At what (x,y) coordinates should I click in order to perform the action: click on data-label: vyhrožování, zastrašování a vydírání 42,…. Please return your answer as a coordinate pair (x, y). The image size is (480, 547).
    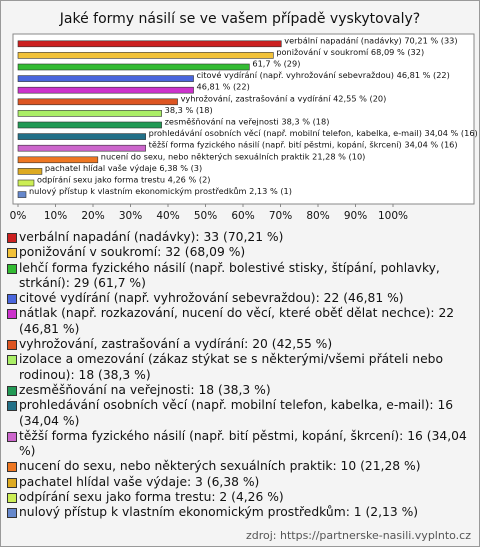
    Looking at the image, I should click on (284, 98).